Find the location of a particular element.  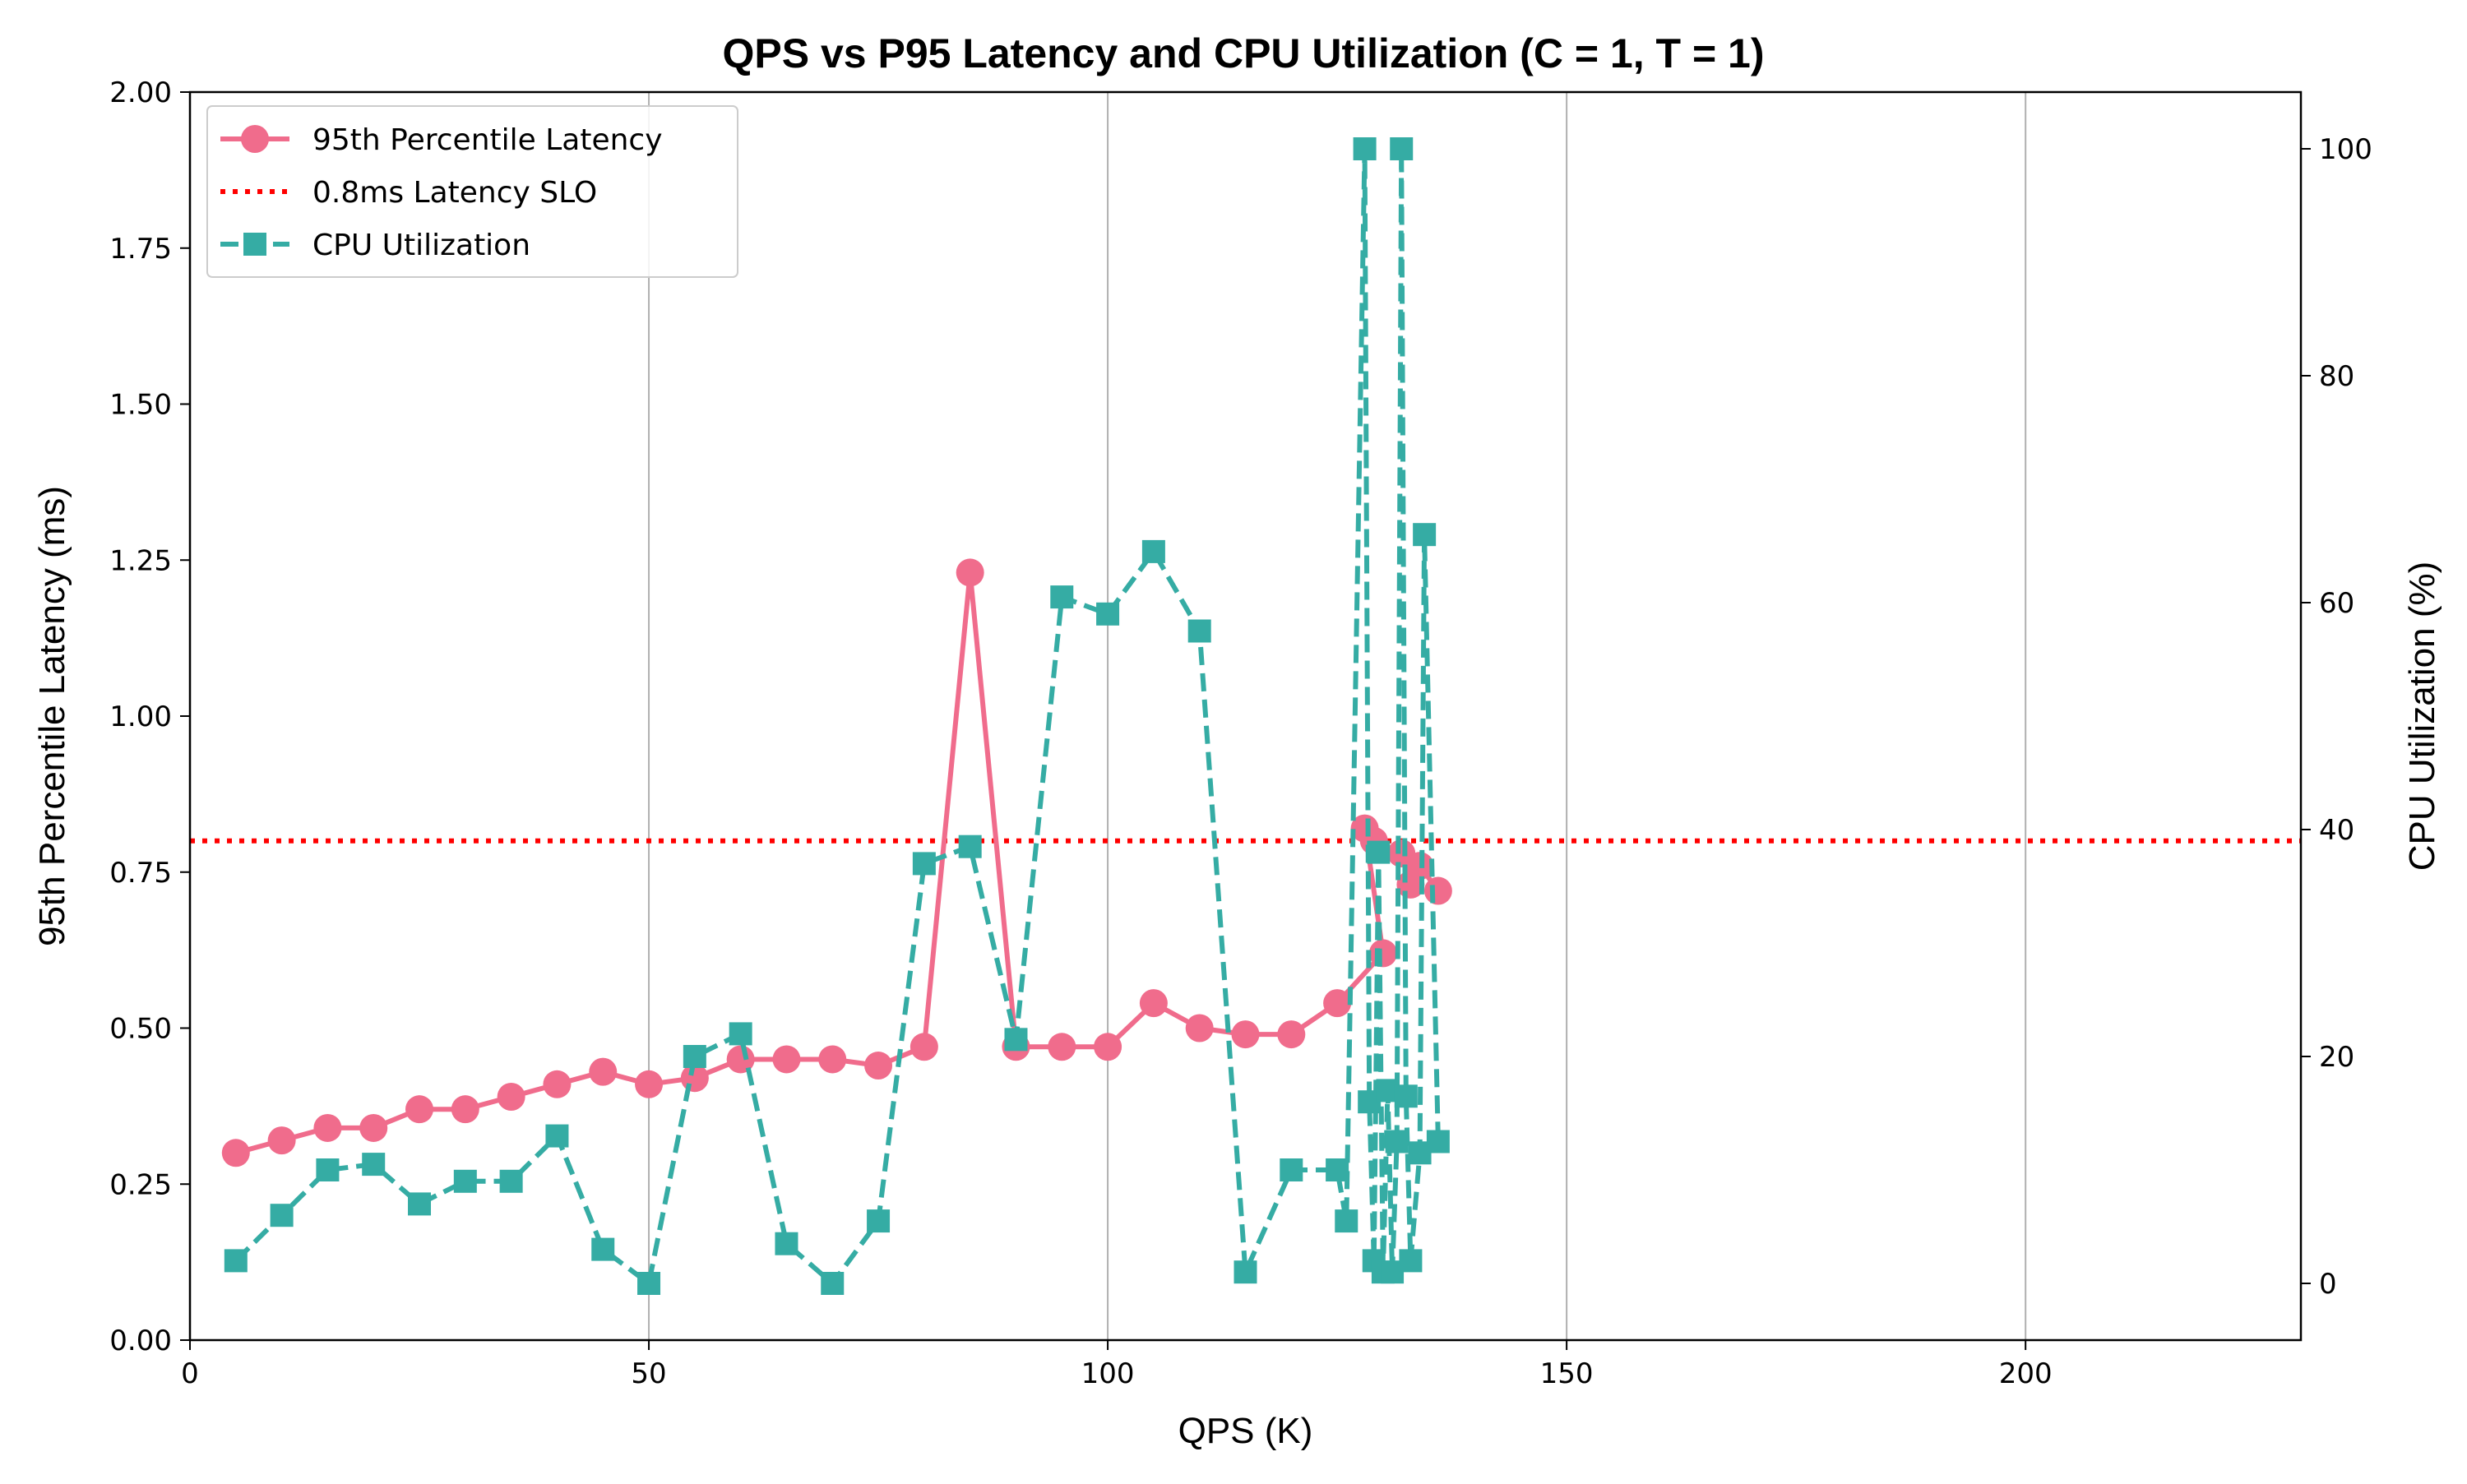

y-tick-label: 0.75 is located at coordinates (140, 874).